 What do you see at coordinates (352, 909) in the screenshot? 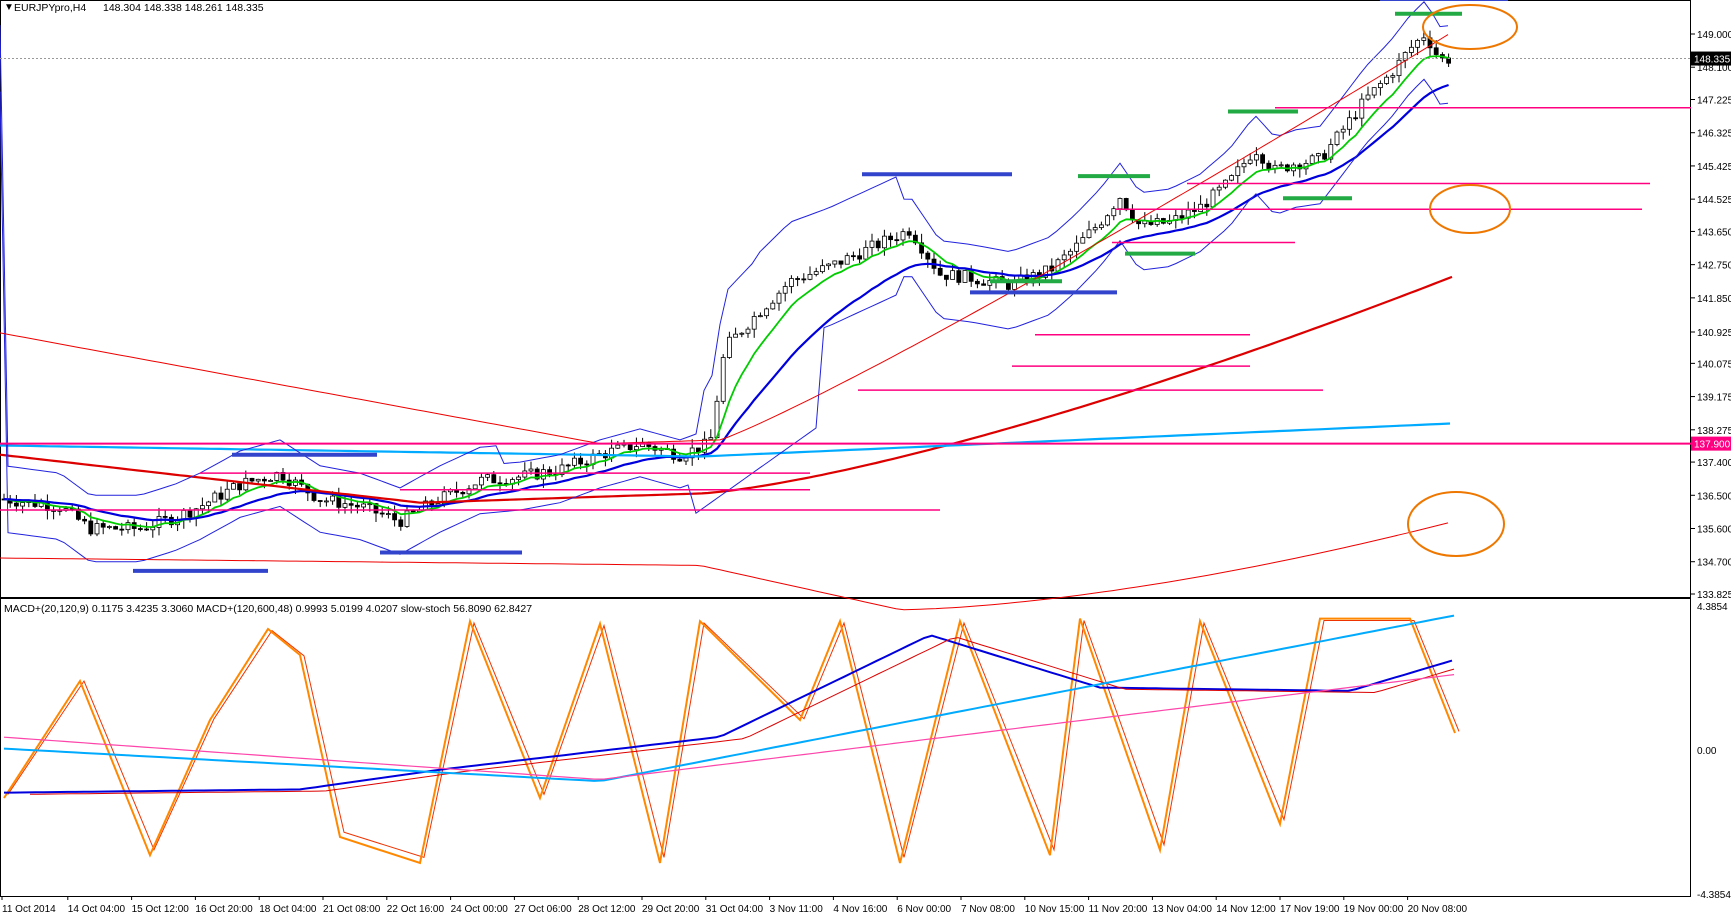
I see `time-axis-label: 21 Oct 08:00` at bounding box center [352, 909].